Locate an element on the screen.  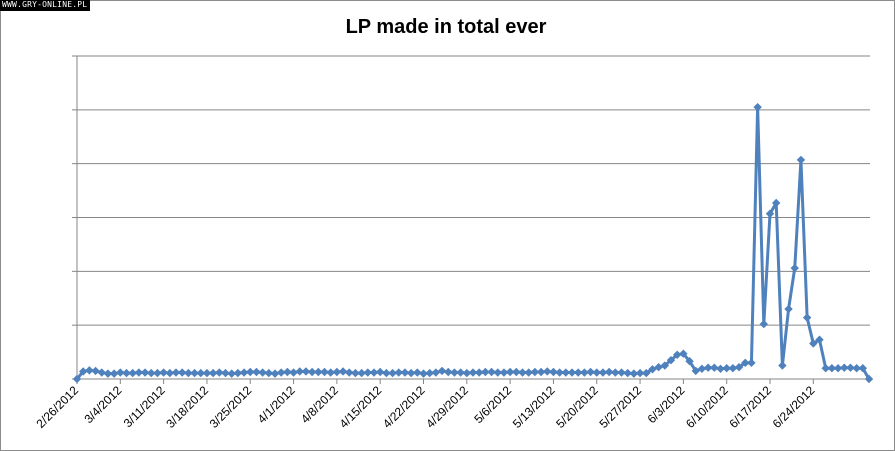
x-tick-label: 3/4/2012 is located at coordinates (102, 404).